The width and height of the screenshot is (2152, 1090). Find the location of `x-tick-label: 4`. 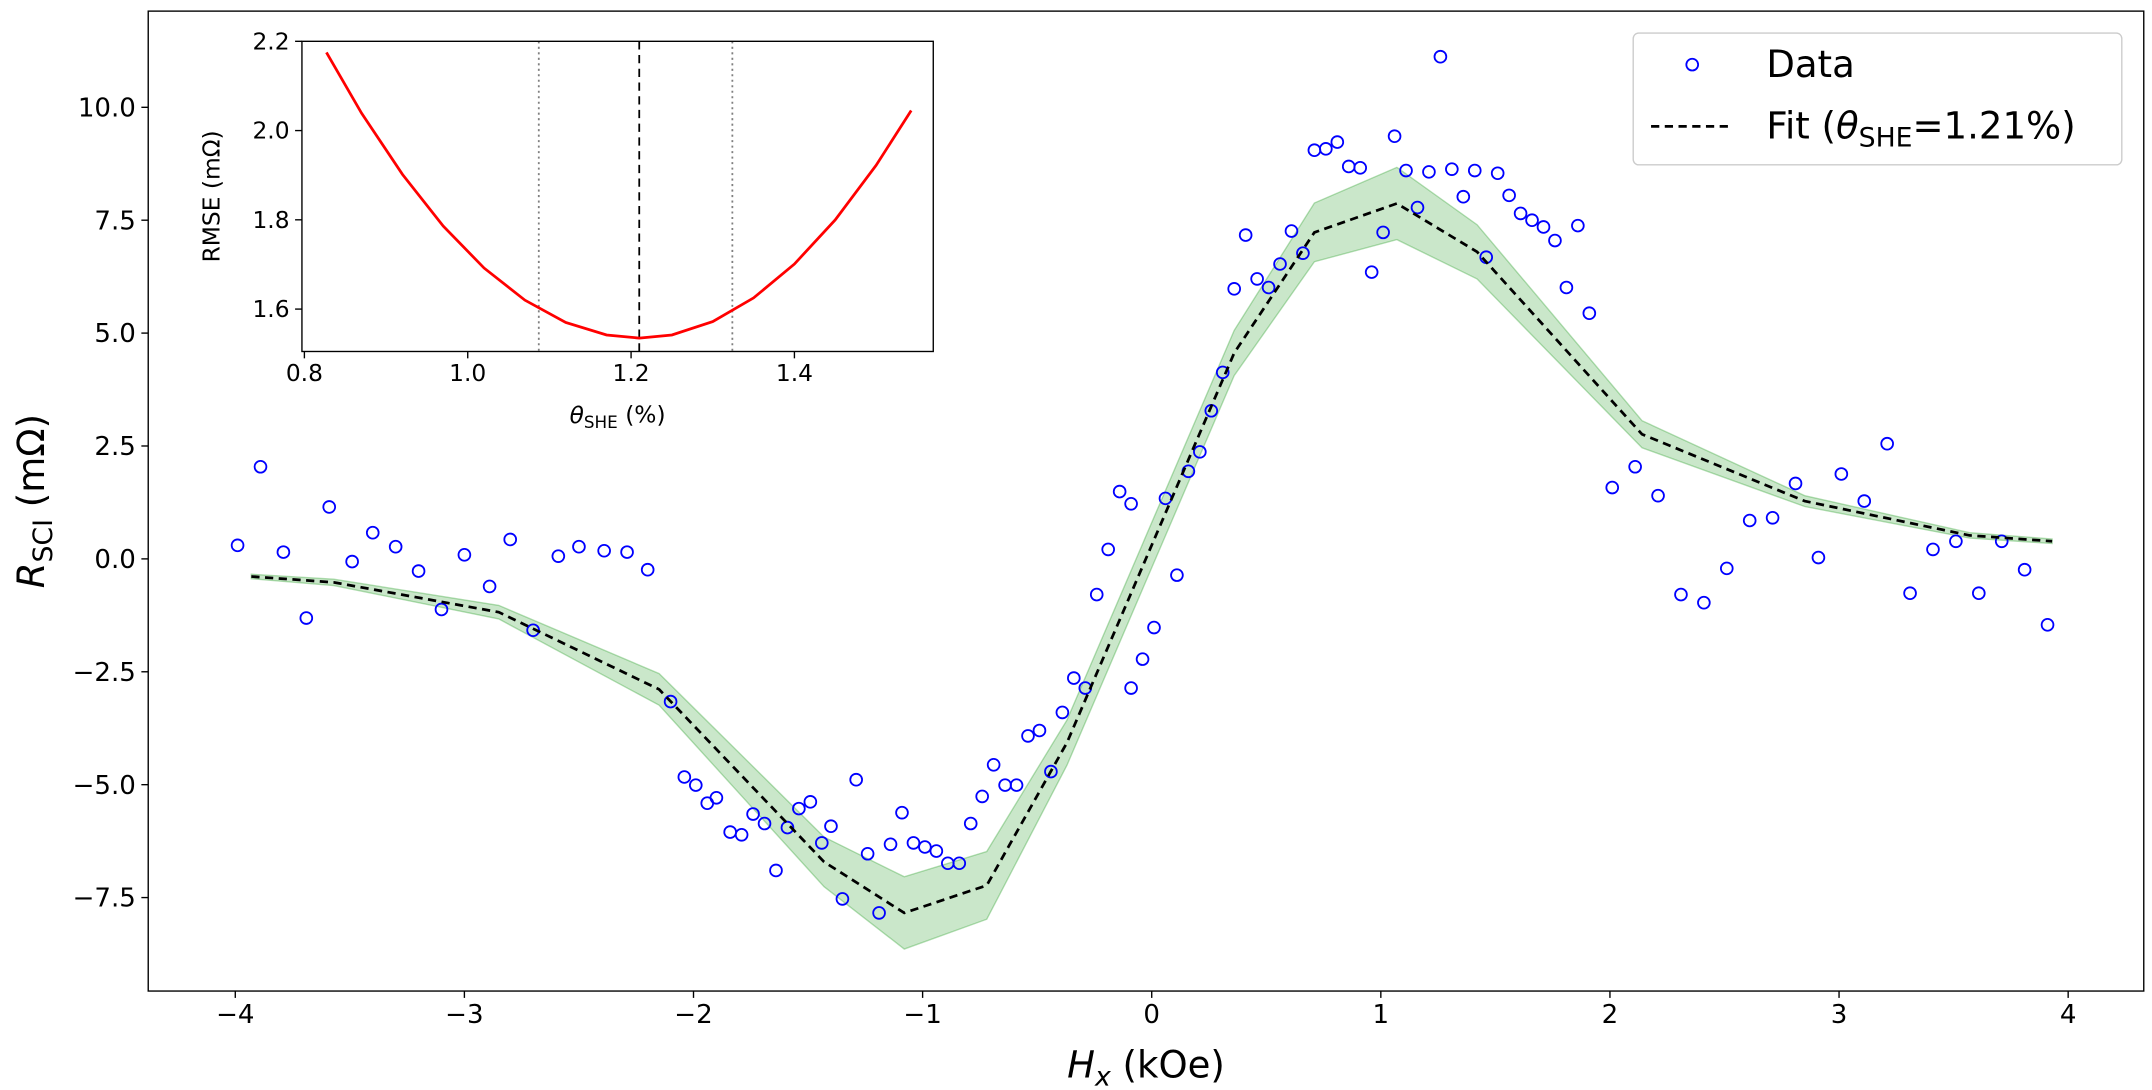

x-tick-label: 4 is located at coordinates (2068, 1015).